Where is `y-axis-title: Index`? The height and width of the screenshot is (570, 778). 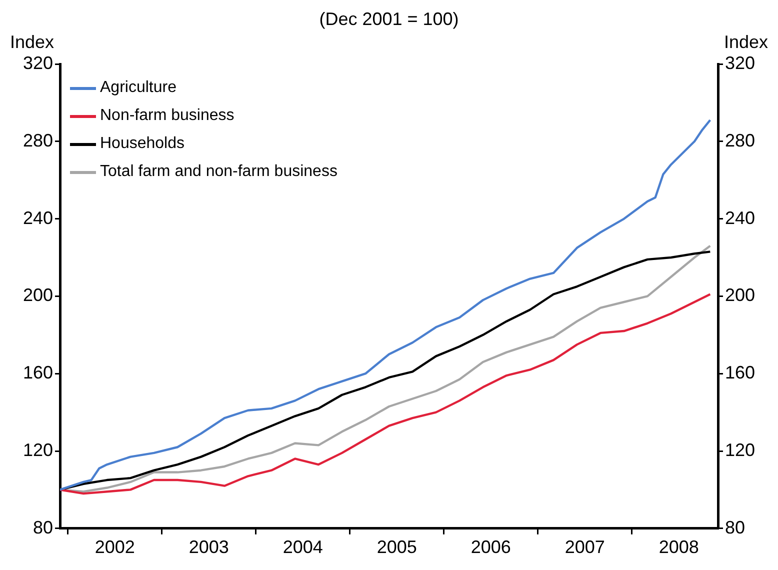 y-axis-title: Index is located at coordinates (32, 42).